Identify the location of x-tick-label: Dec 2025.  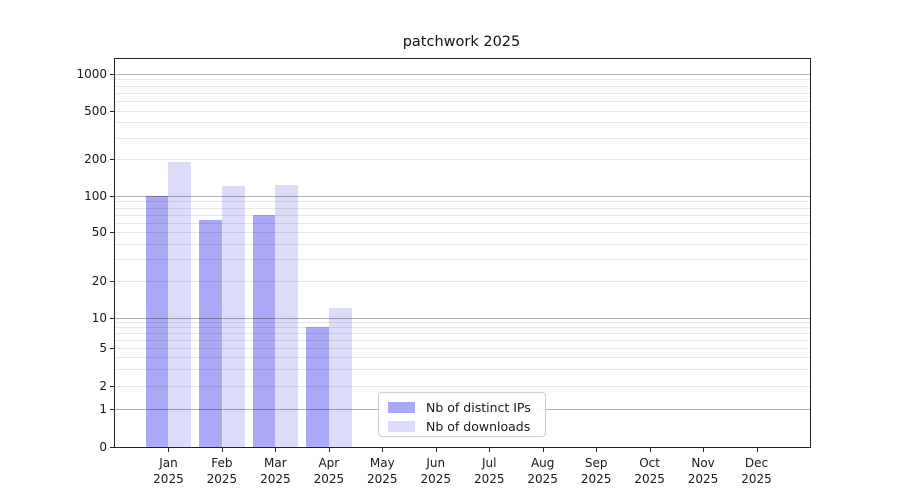
(756, 471).